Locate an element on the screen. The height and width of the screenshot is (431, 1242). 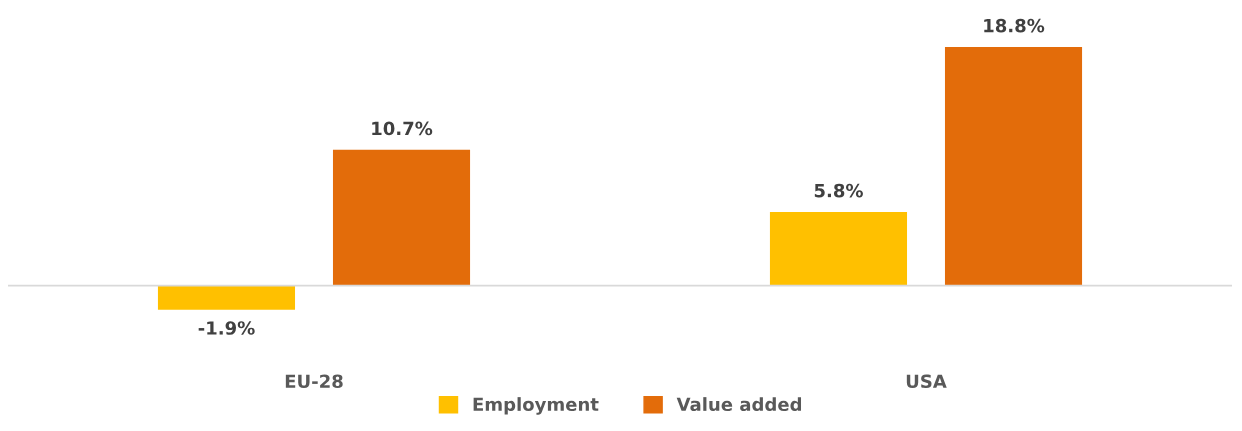
data-label: 18.8% is located at coordinates (1014, 25).